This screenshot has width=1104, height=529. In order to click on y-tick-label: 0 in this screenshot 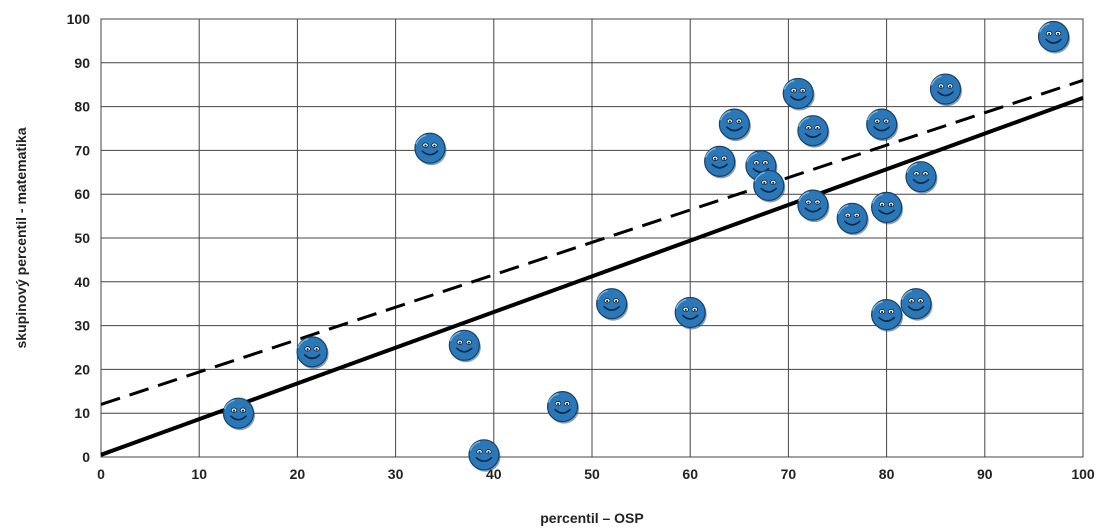, I will do `click(86, 457)`.